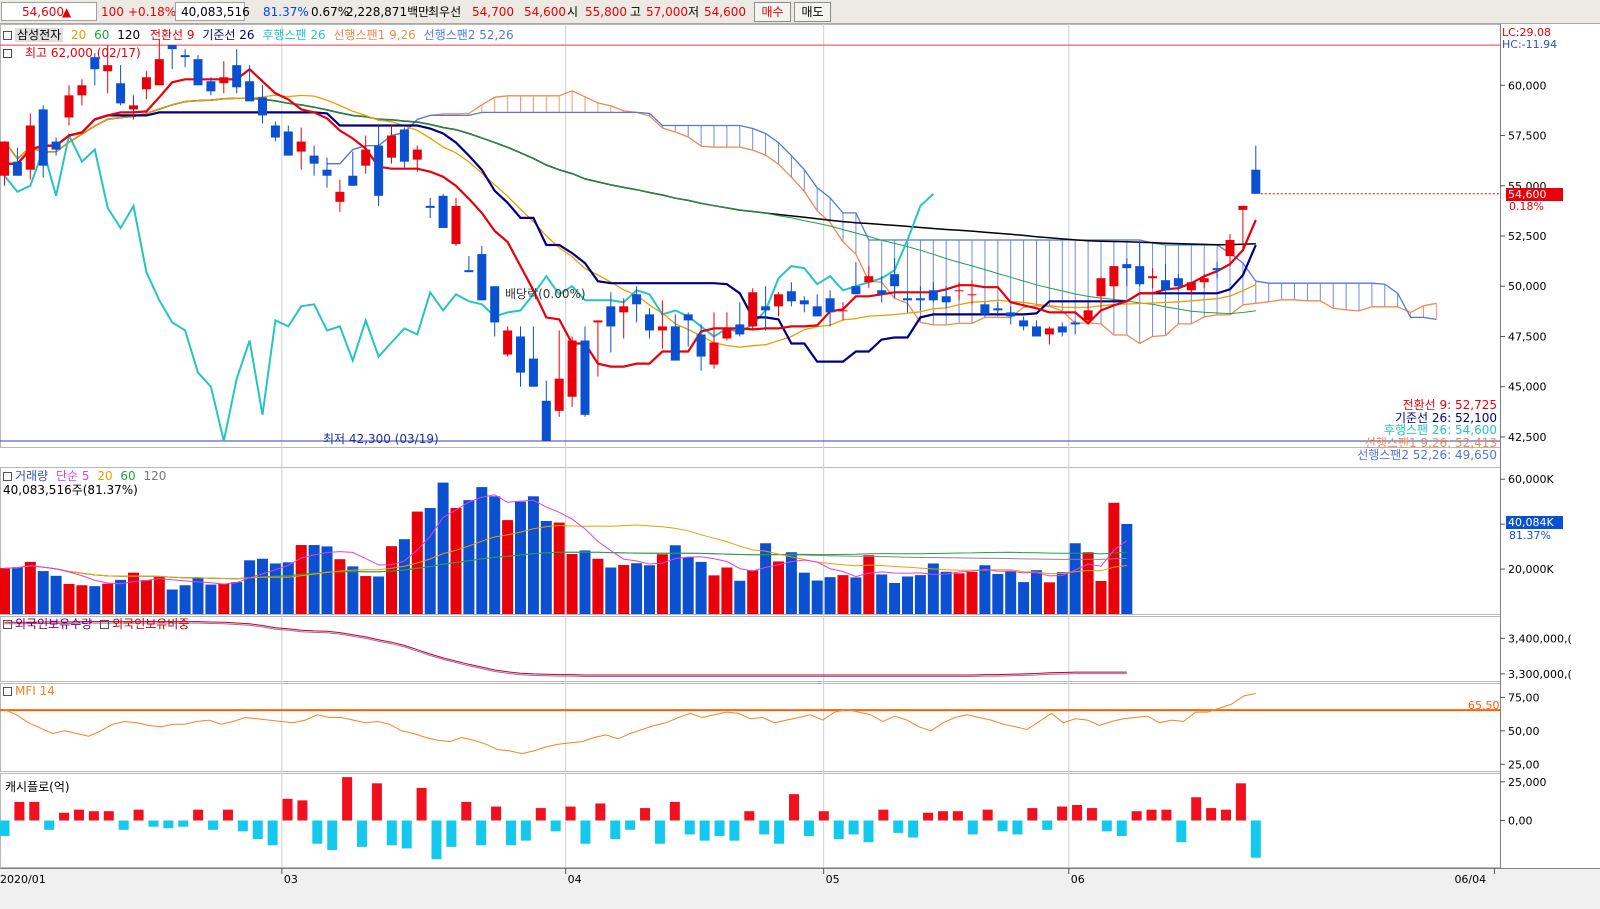 The image size is (1600, 909). What do you see at coordinates (7, 53) in the screenshot?
I see `grid-icon` at bounding box center [7, 53].